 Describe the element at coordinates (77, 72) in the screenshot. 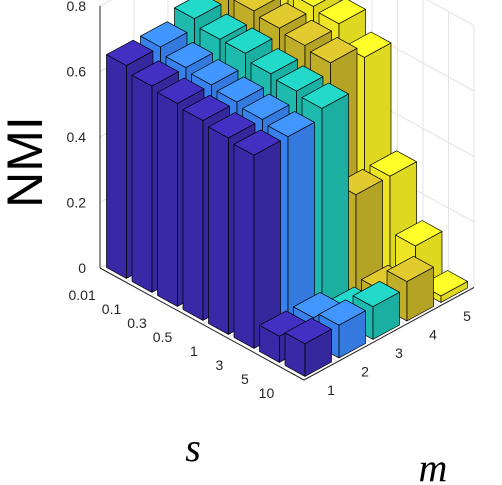

I see `z-tick-label: 0.6` at that location.